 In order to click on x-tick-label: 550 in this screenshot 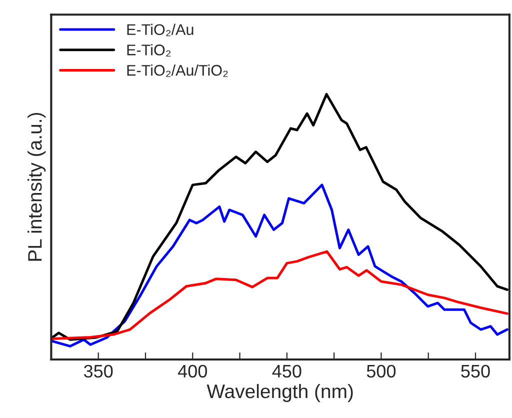, I will do `click(475, 371)`.